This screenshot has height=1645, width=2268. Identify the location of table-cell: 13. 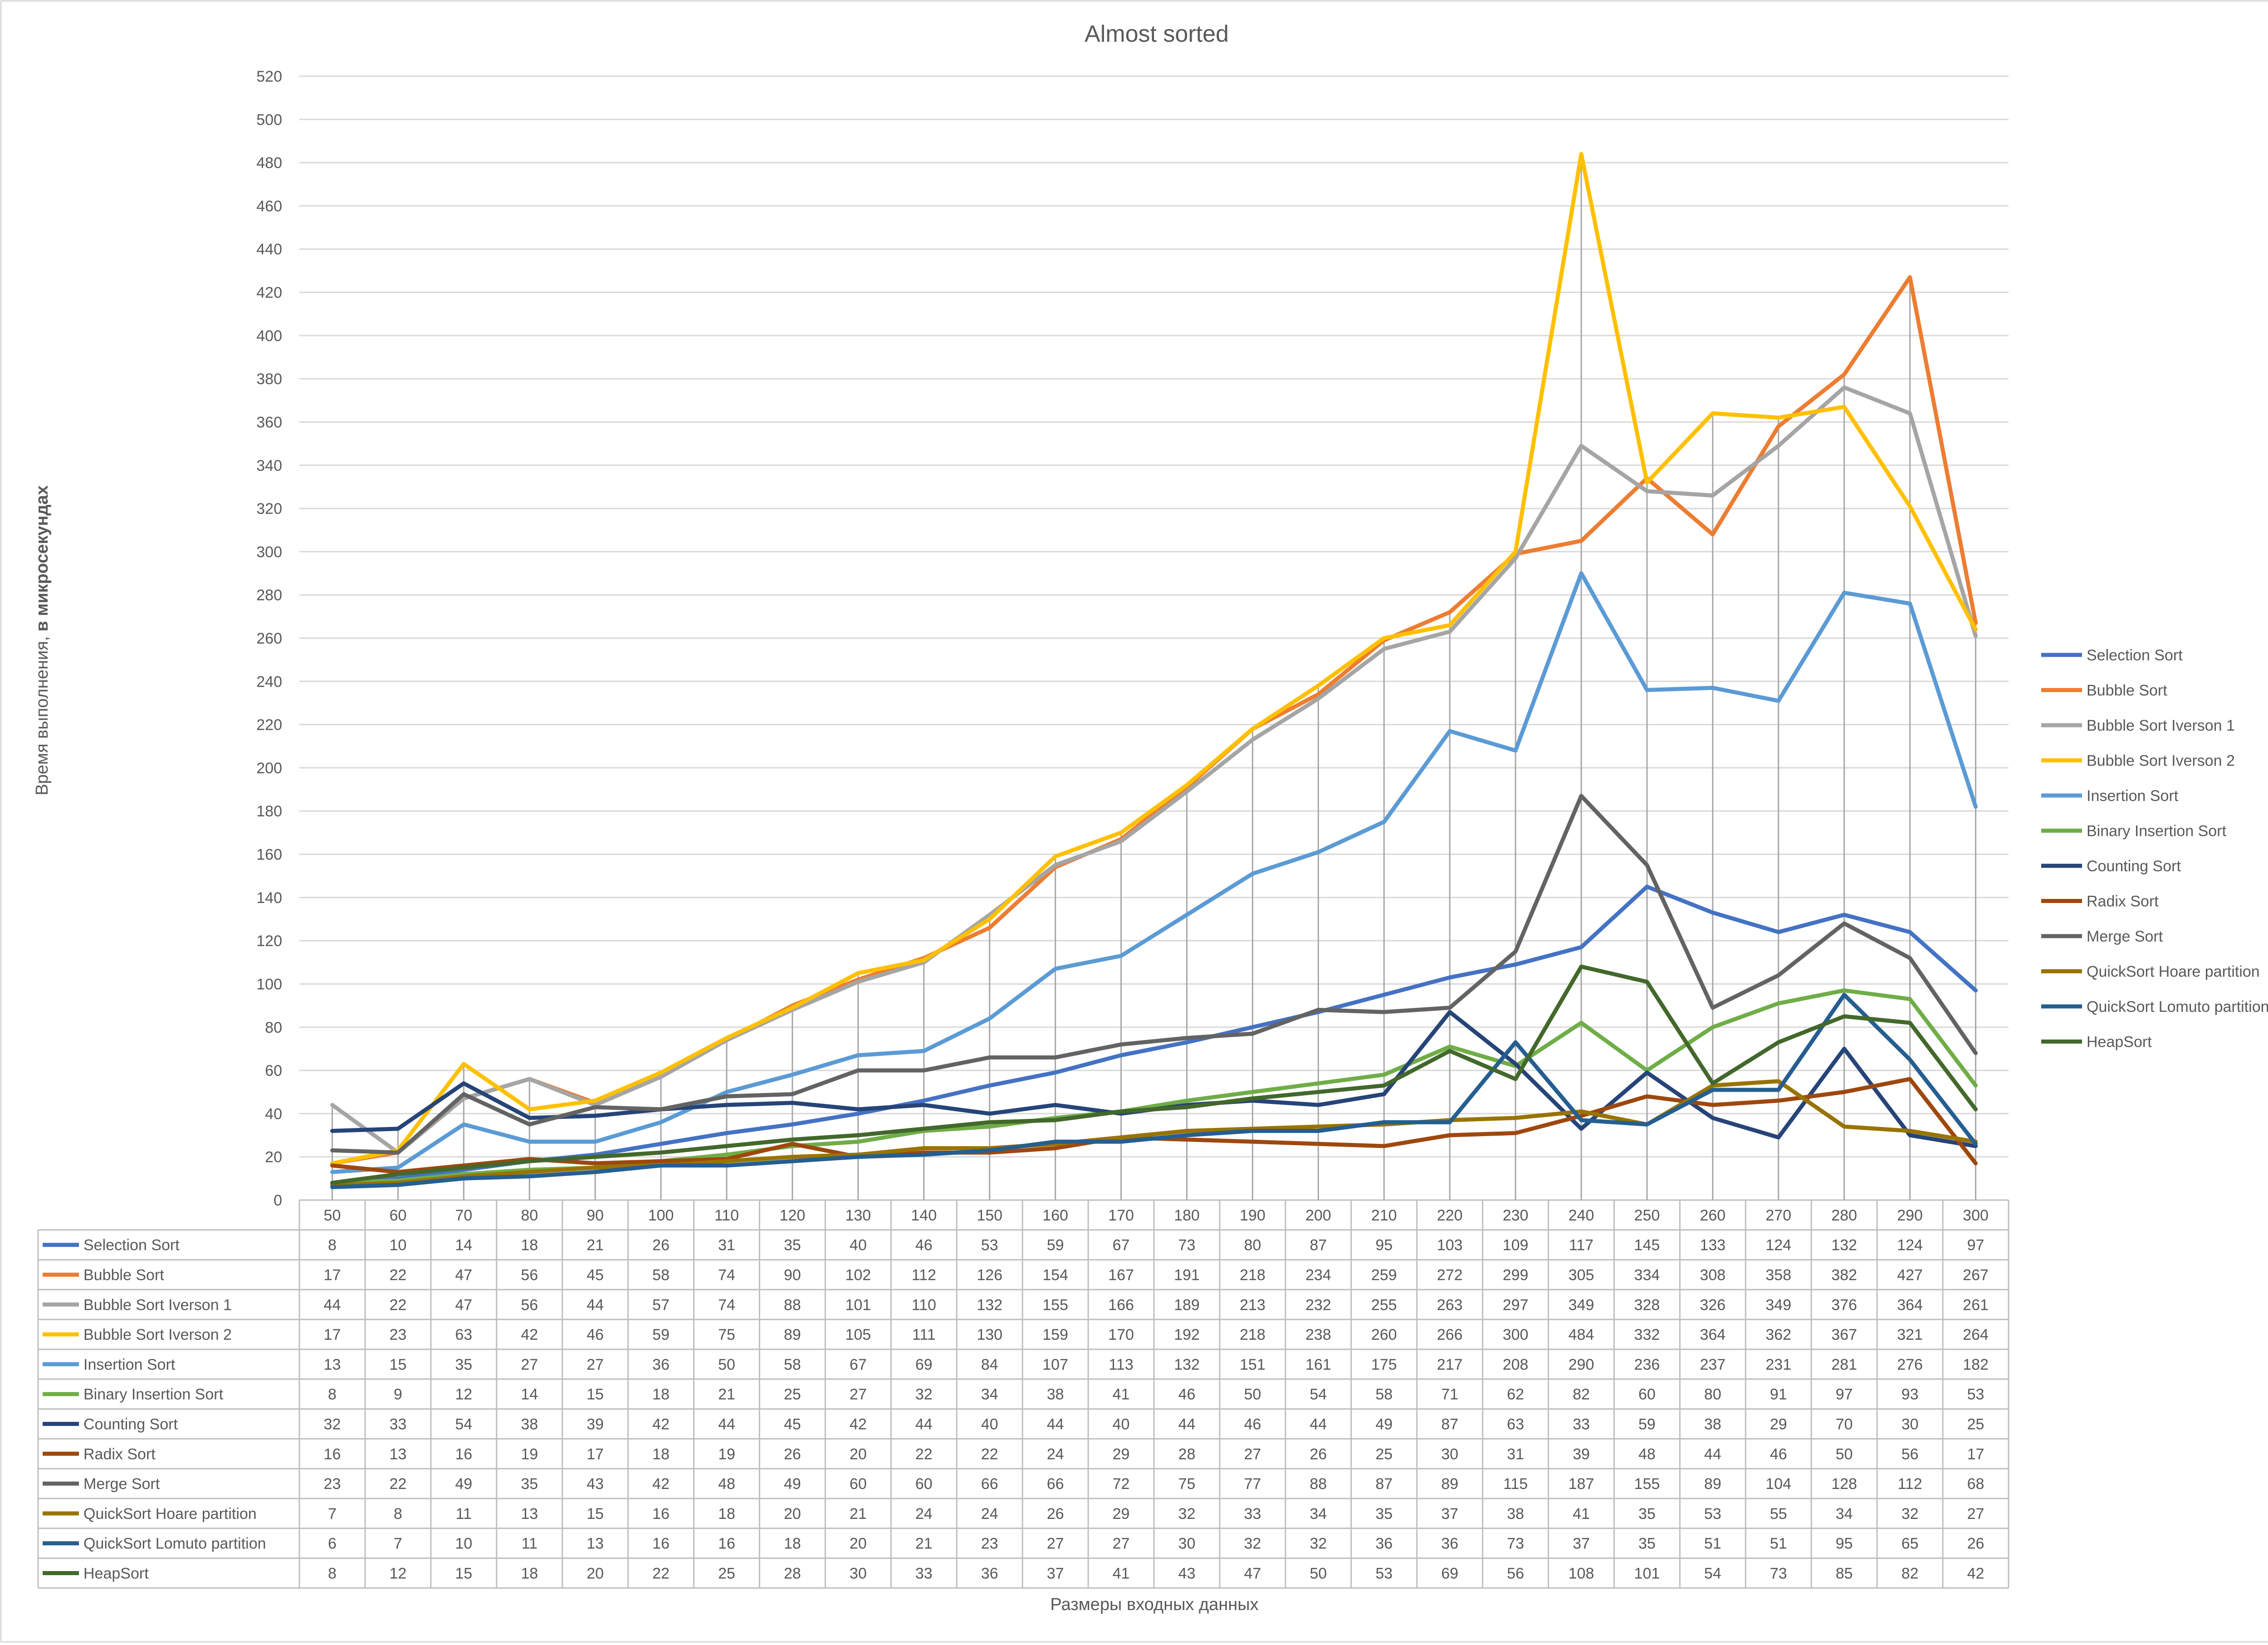
(596, 1543).